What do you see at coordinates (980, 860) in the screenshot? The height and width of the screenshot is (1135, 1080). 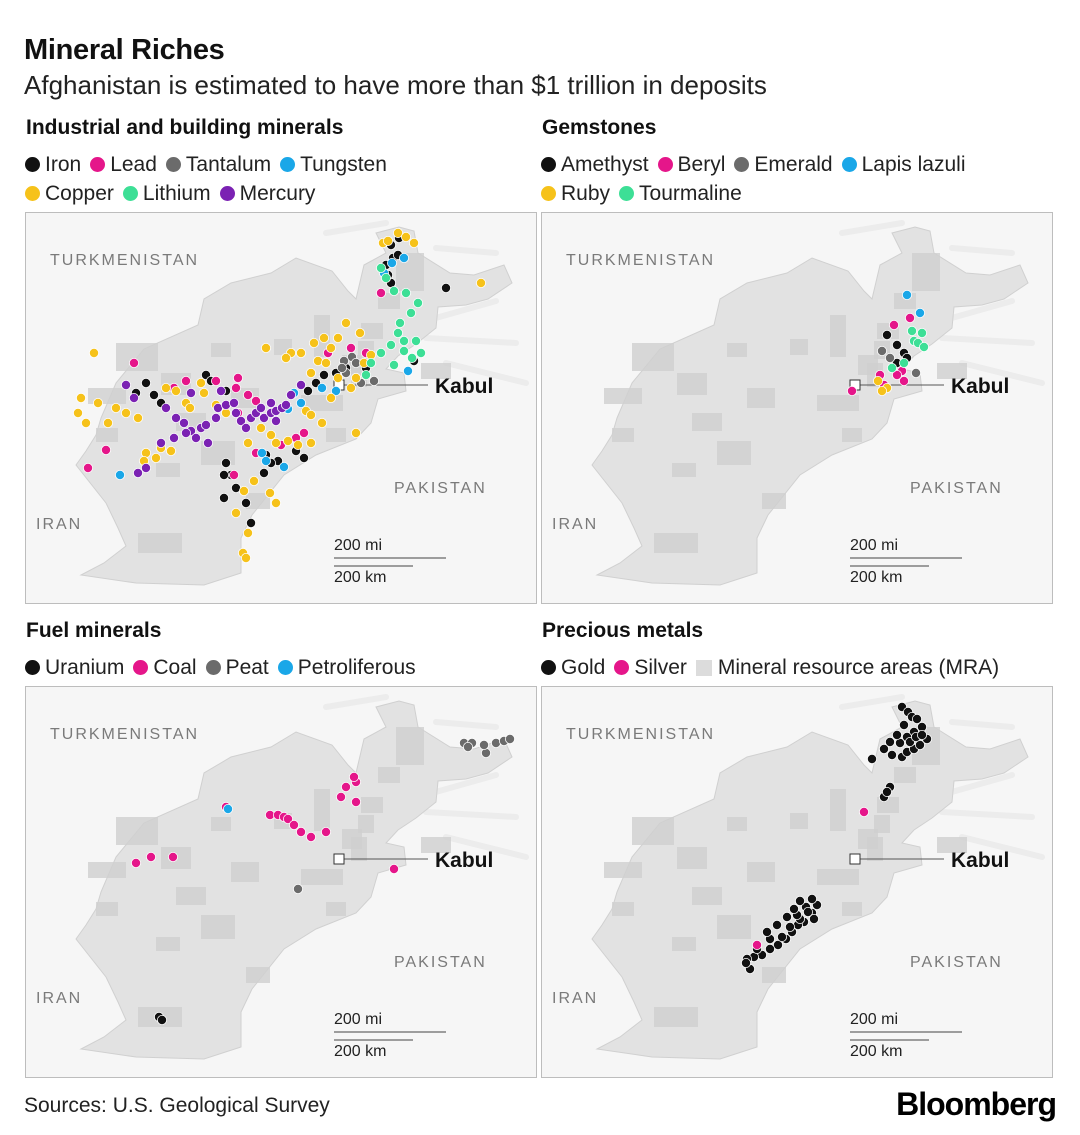 I see `label-kabul: Kabul` at bounding box center [980, 860].